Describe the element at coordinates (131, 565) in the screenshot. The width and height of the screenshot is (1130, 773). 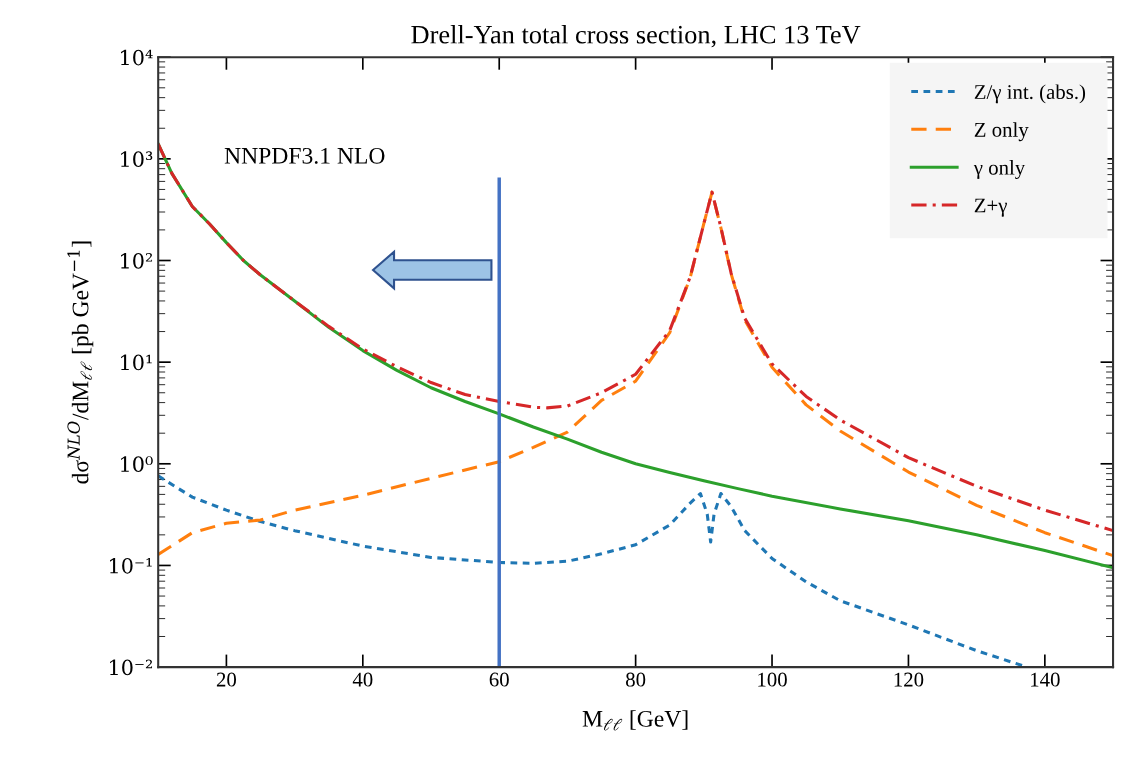
I see `y-tick-label: 10⁻¹` at that location.